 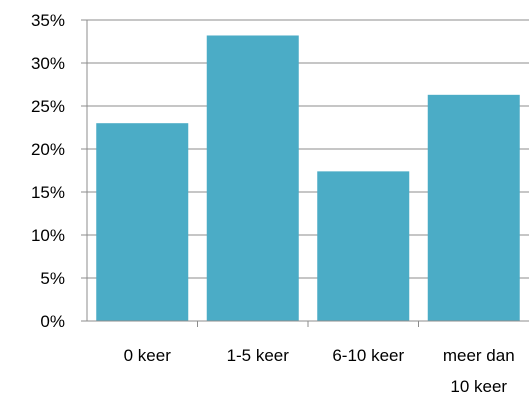 I want to click on x-category-labels: 0 keer 1-5 keer 6-10 keer meer dan 10 keer, so click(x=319, y=371).